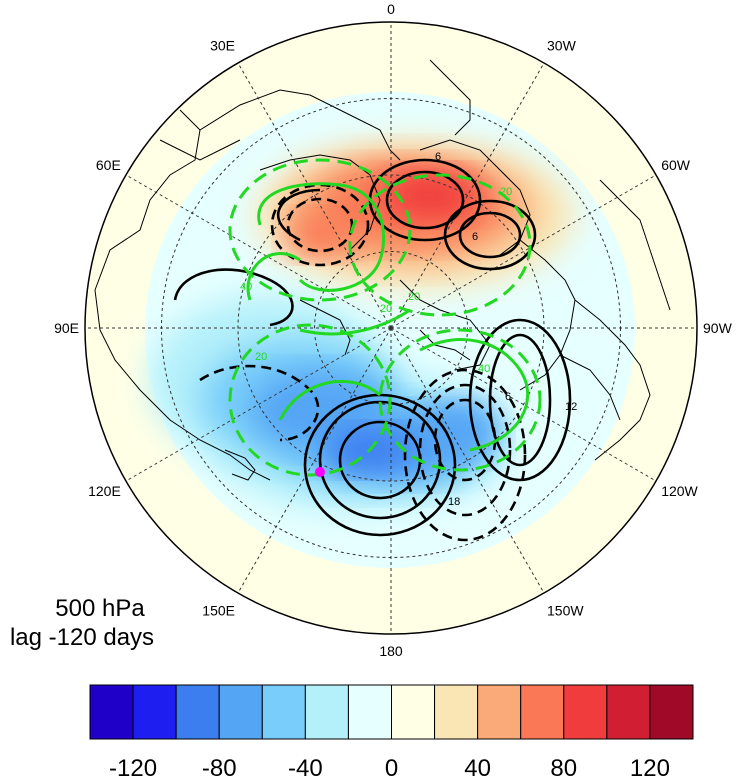 The width and height of the screenshot is (748, 779). I want to click on colorbar-tick-label: -80, so click(219, 767).